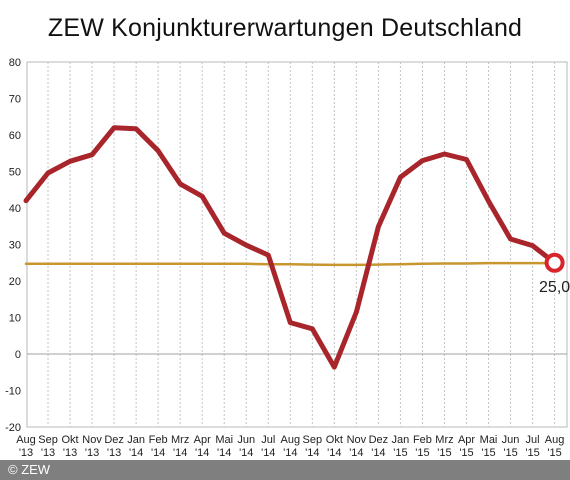 Image resolution: width=570 pixels, height=480 pixels. I want to click on chart-title: ZEW Konjunkturerwartungen Deutschland, so click(285, 28).